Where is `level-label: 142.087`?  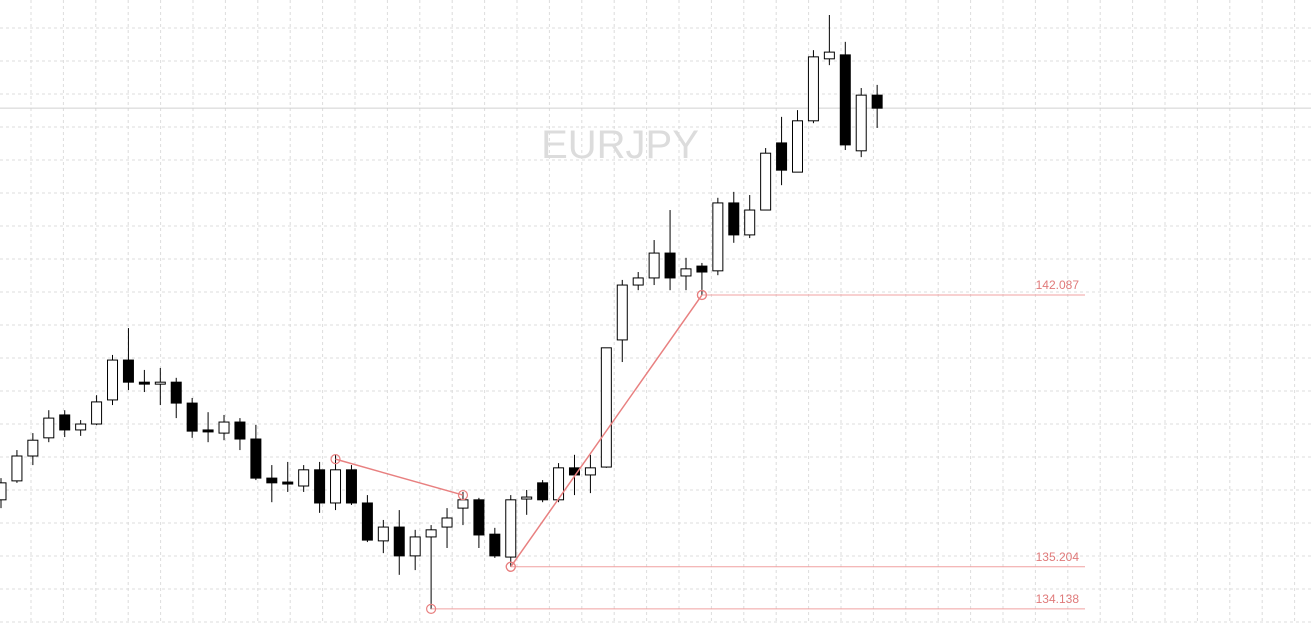 level-label: 142.087 is located at coordinates (1058, 285).